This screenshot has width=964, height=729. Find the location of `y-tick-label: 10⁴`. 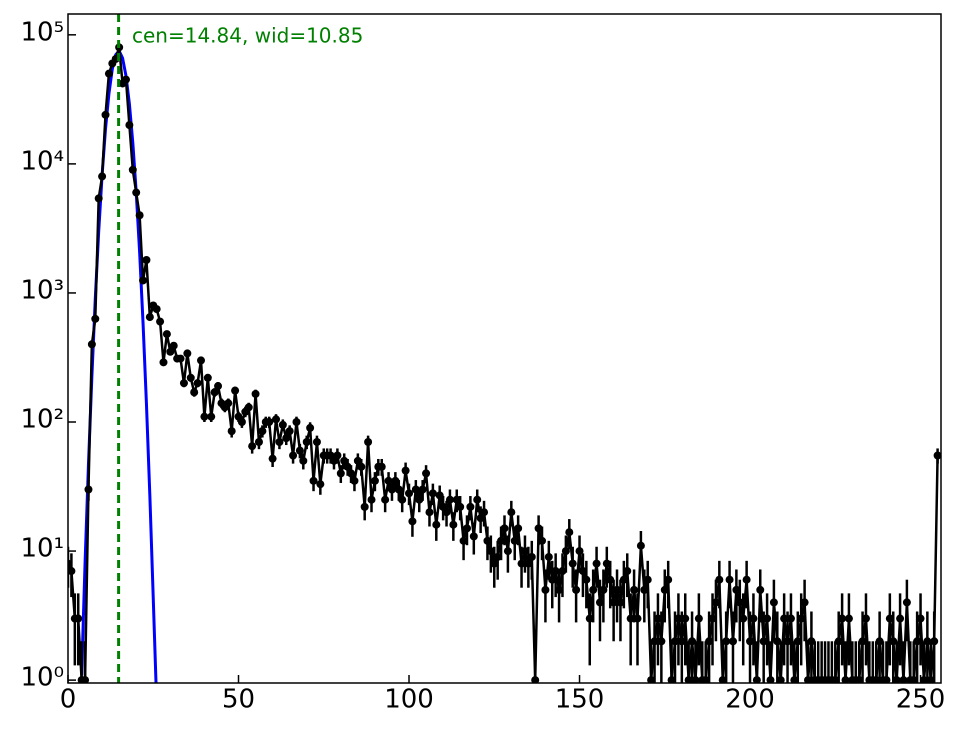

y-tick-label: 10⁴ is located at coordinates (42, 161).